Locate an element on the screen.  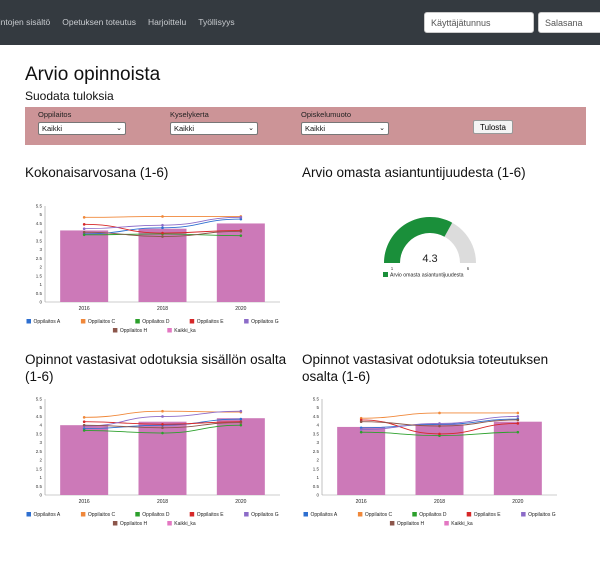
y-tick-label: 4.5 is located at coordinates (39, 416).